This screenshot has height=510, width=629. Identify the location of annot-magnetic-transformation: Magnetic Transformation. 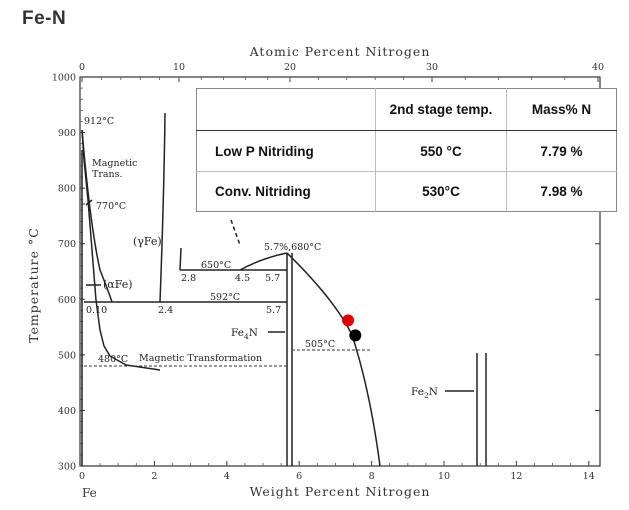
(200, 358).